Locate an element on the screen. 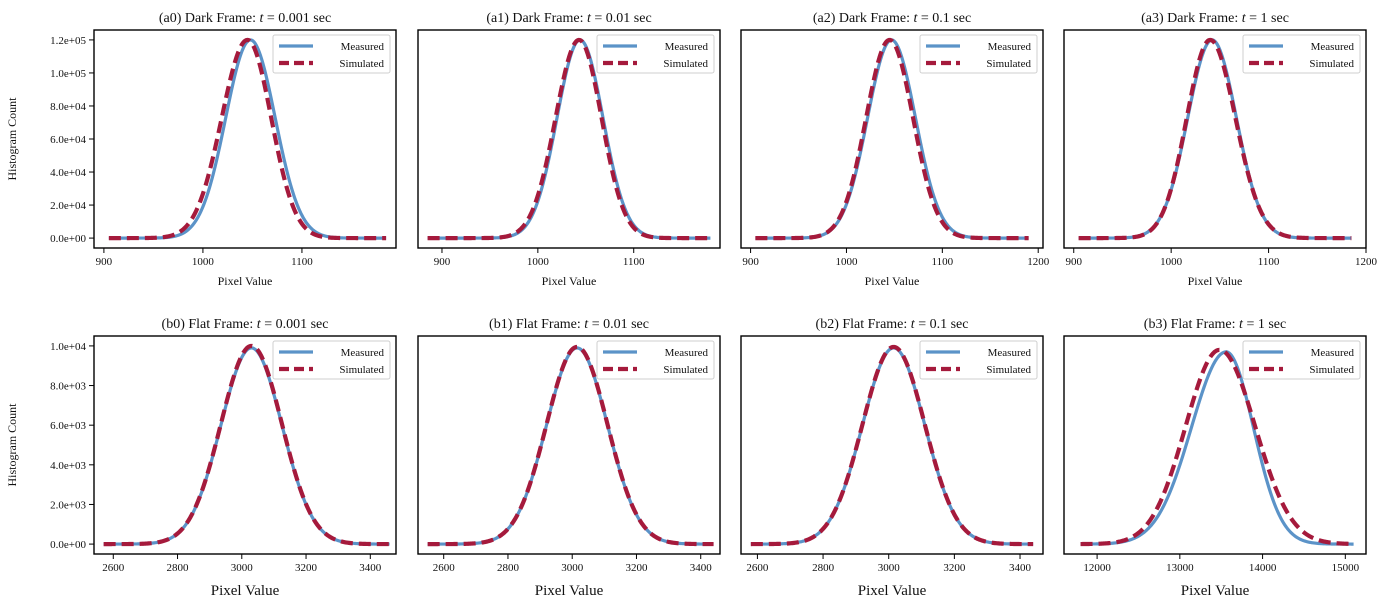  x-tick-label: 15000 is located at coordinates (1346, 568).